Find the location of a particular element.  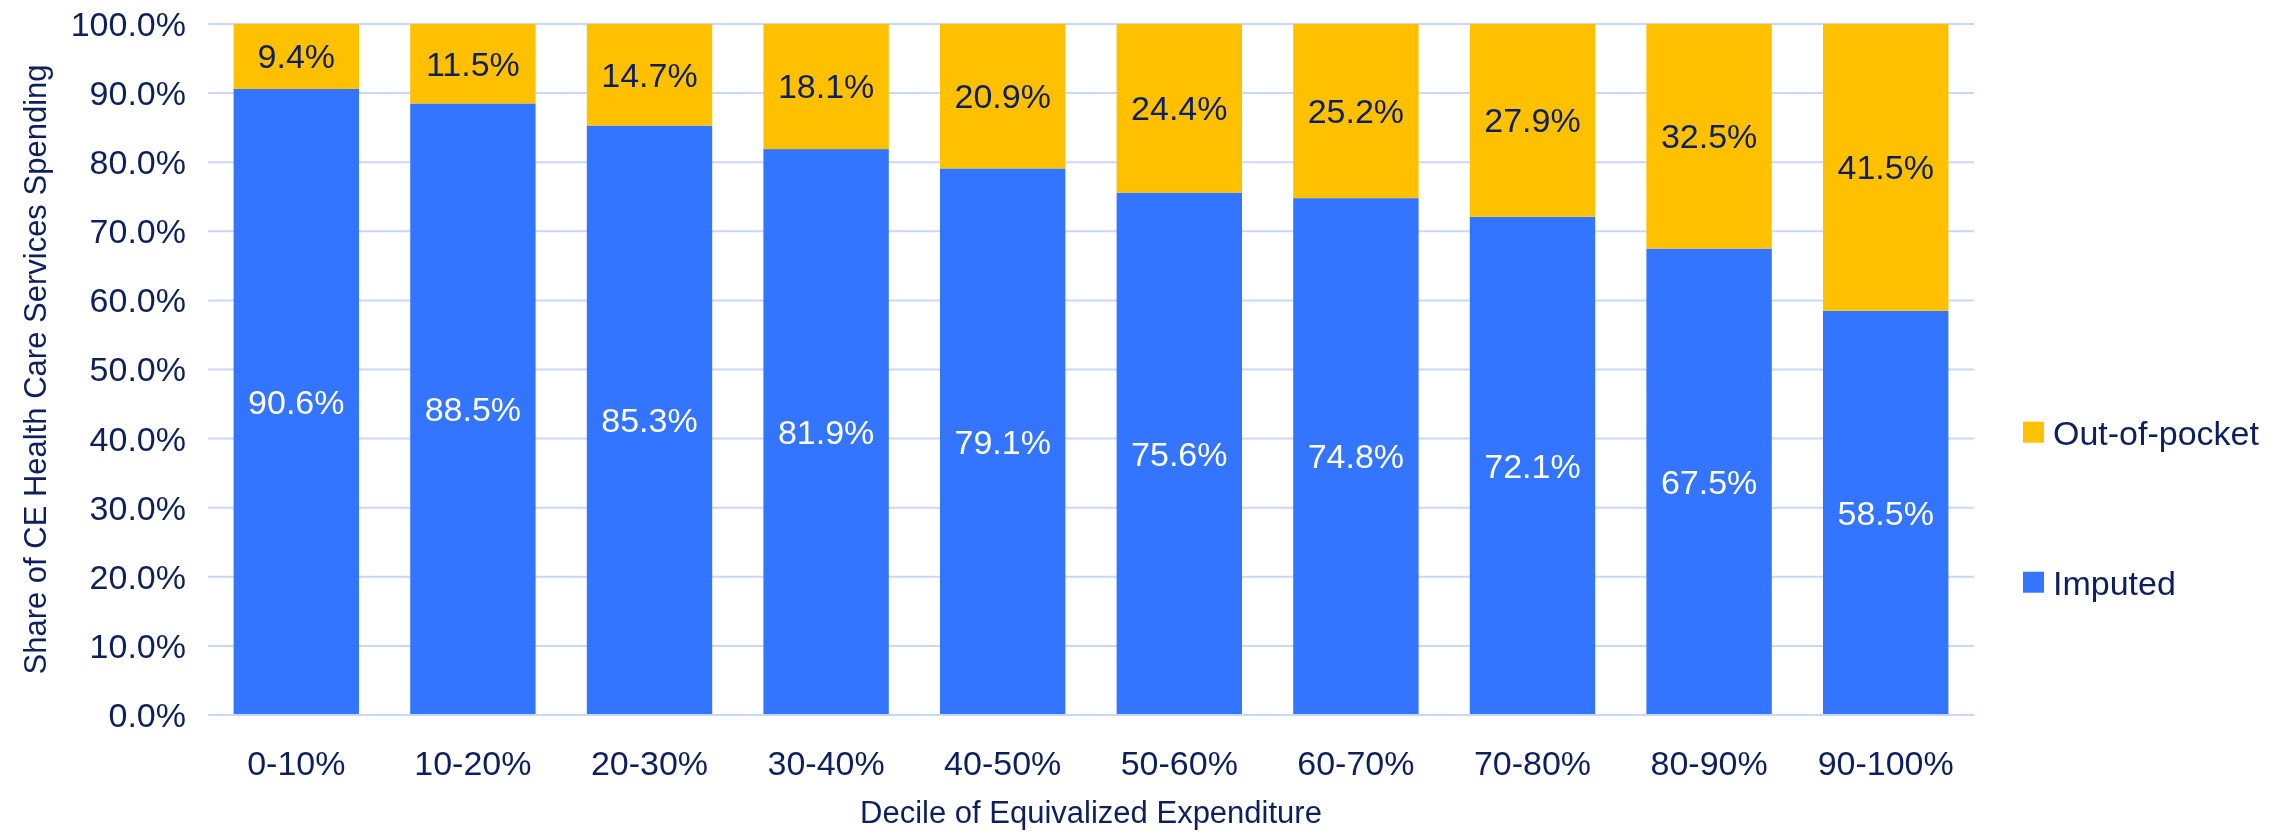

data-label: 14.7% is located at coordinates (649, 74).